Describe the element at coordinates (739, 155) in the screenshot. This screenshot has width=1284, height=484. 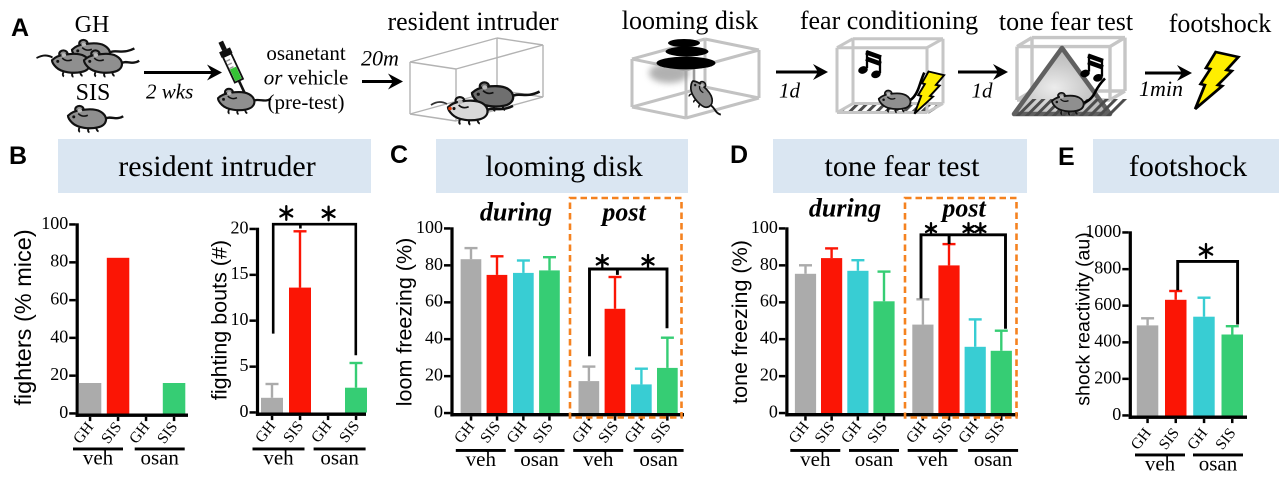
I see `svg-text: D` at that location.